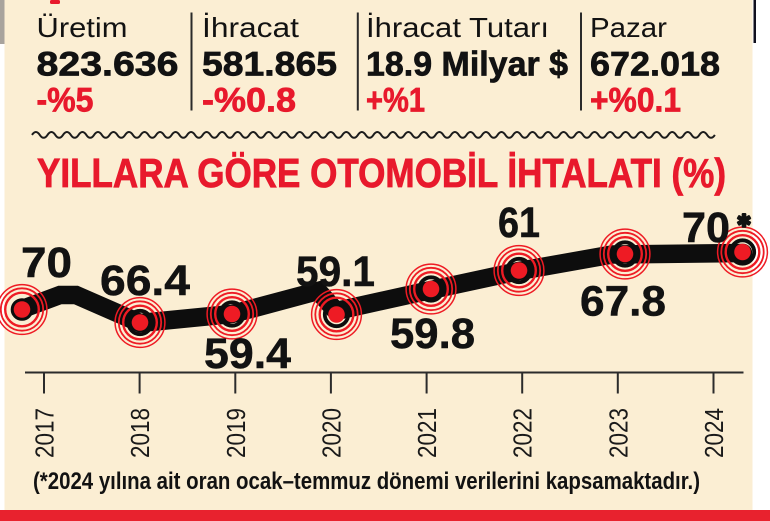  Describe the element at coordinates (655, 65) in the screenshot. I see `svg-text: 672.018` at that location.